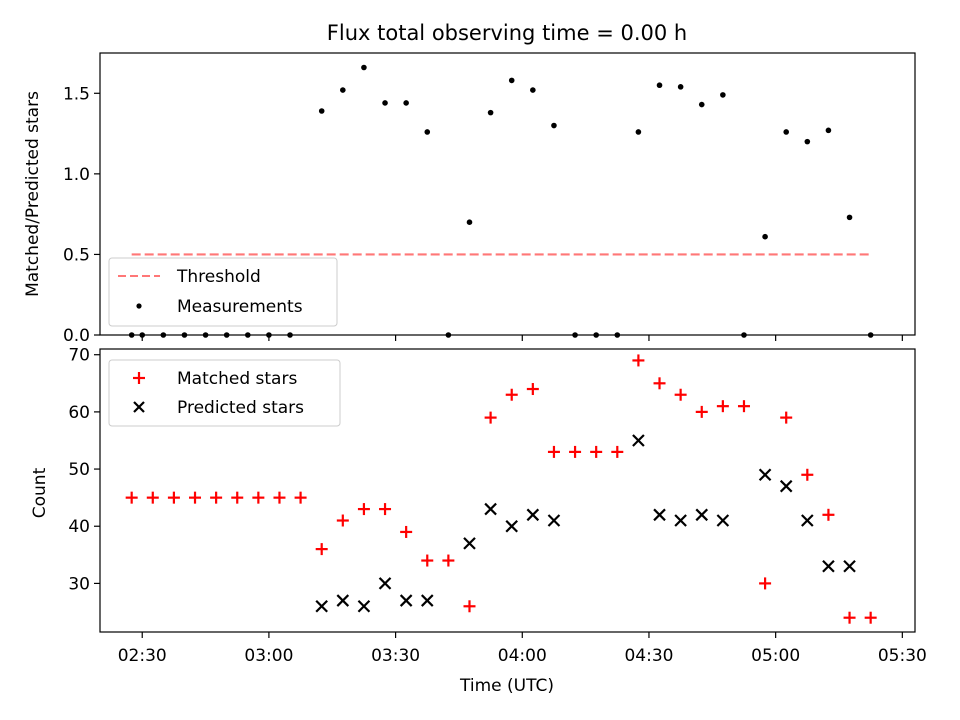  Describe the element at coordinates (76, 175) in the screenshot. I see `top-y-tick-label: 1.0` at that location.